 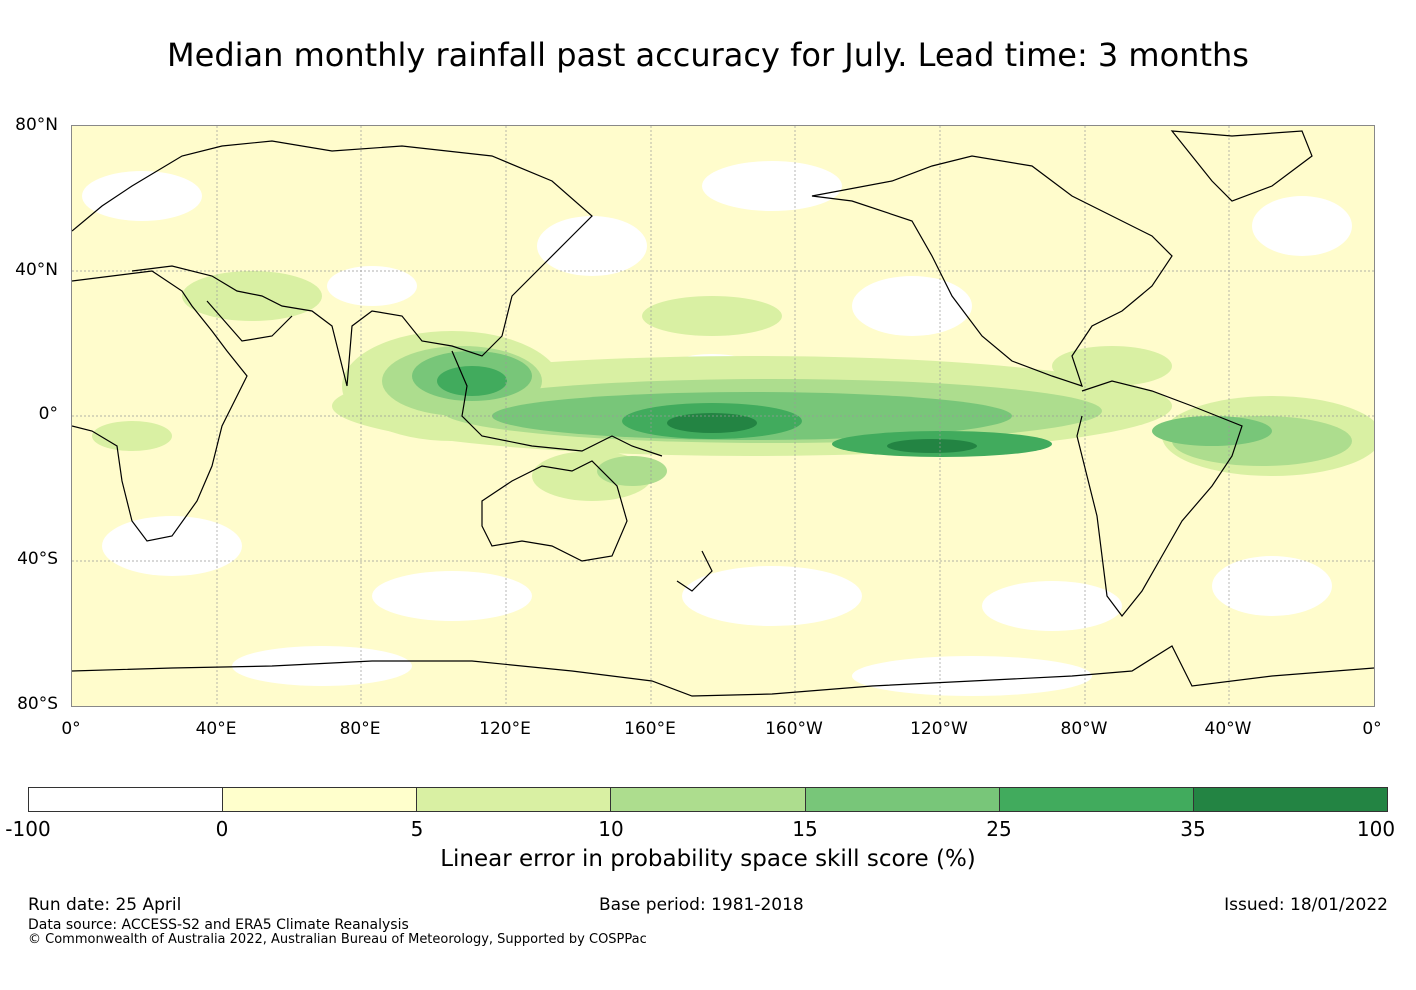 I want to click on lon-label-120w: 120°W, so click(x=939, y=729).